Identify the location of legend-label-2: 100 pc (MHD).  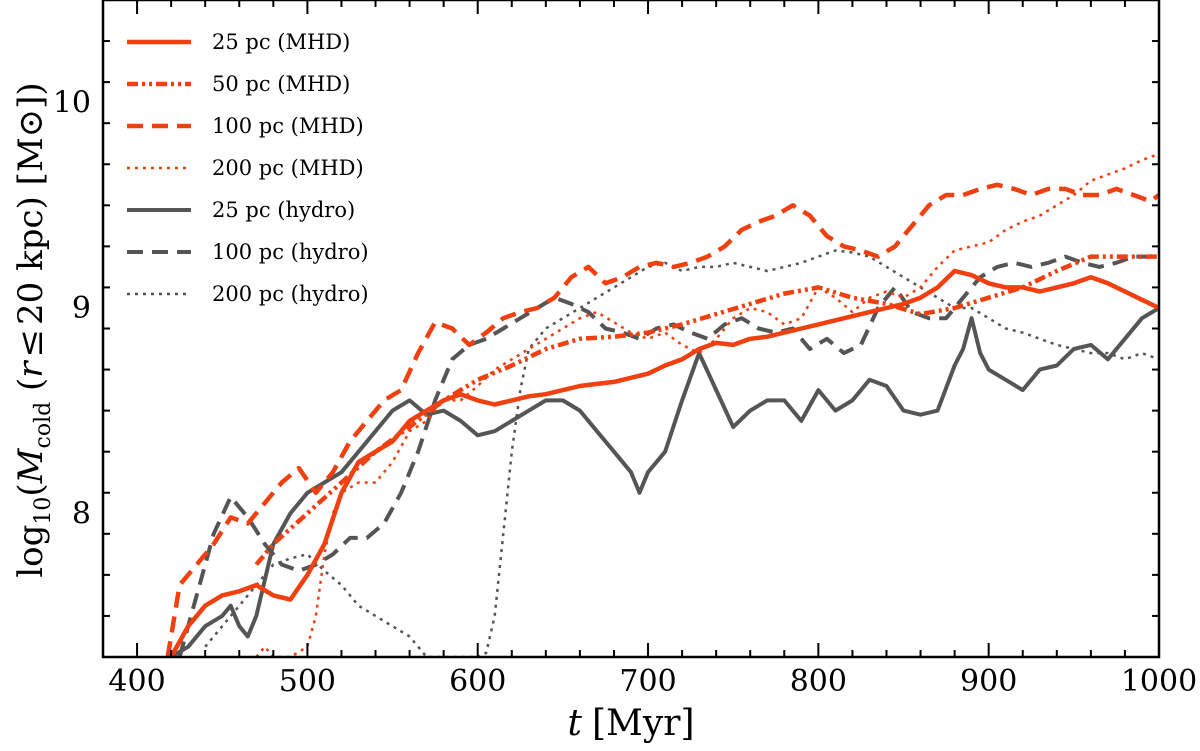
(288, 126).